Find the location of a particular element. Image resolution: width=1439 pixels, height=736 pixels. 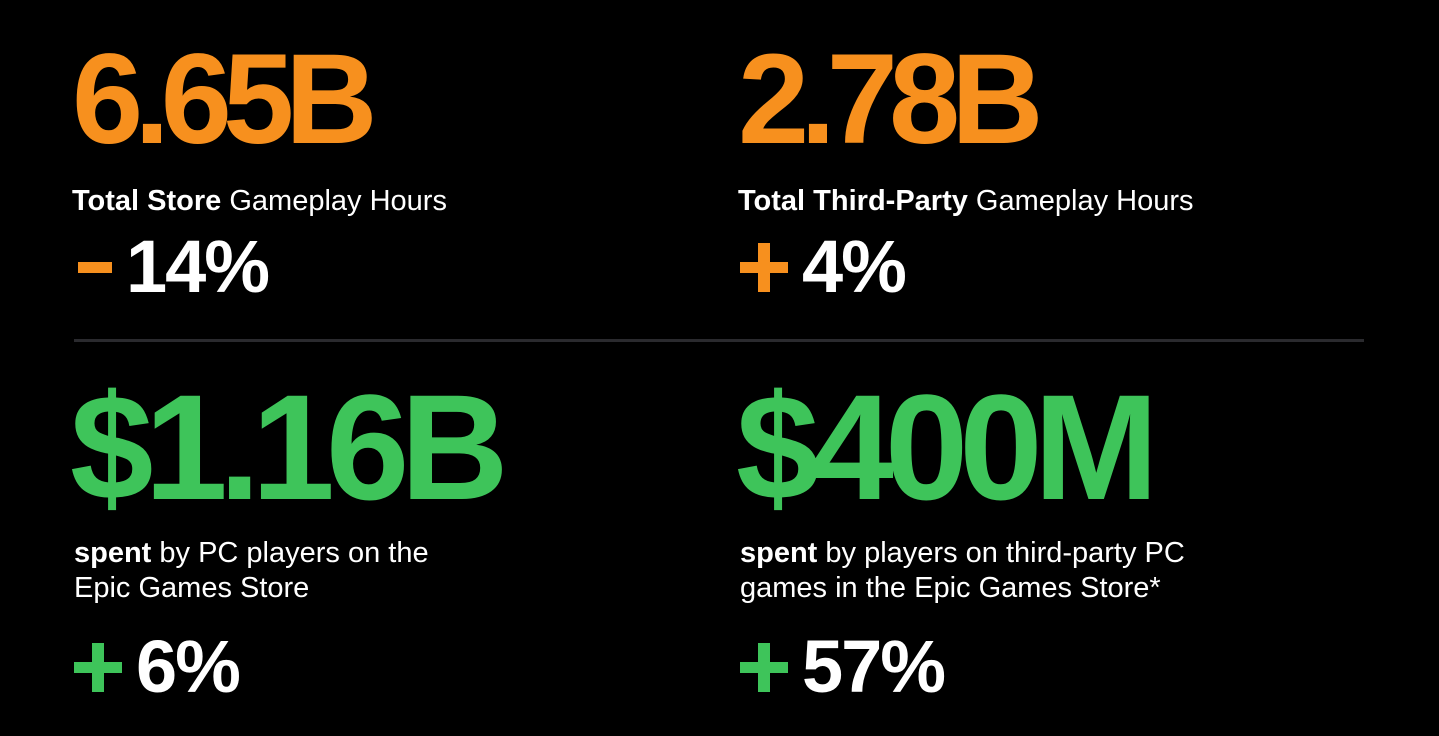

stat-change: 14% is located at coordinates (174, 266).